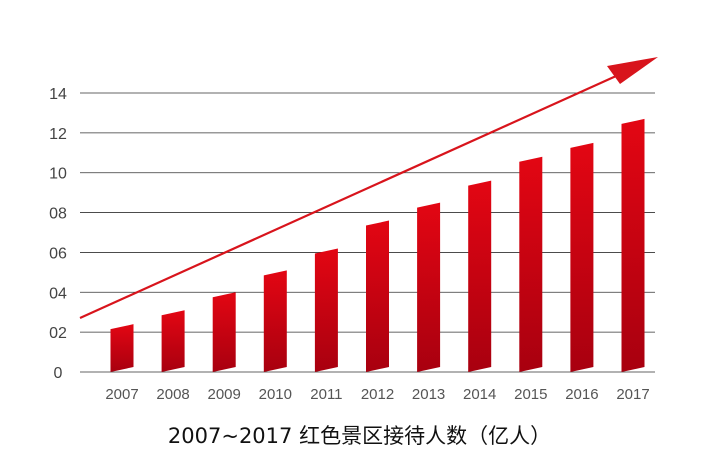 The height and width of the screenshot is (464, 719). What do you see at coordinates (359, 436) in the screenshot?
I see `chart-title: 2007~2017 红色景区接待人数（亿人）` at bounding box center [359, 436].